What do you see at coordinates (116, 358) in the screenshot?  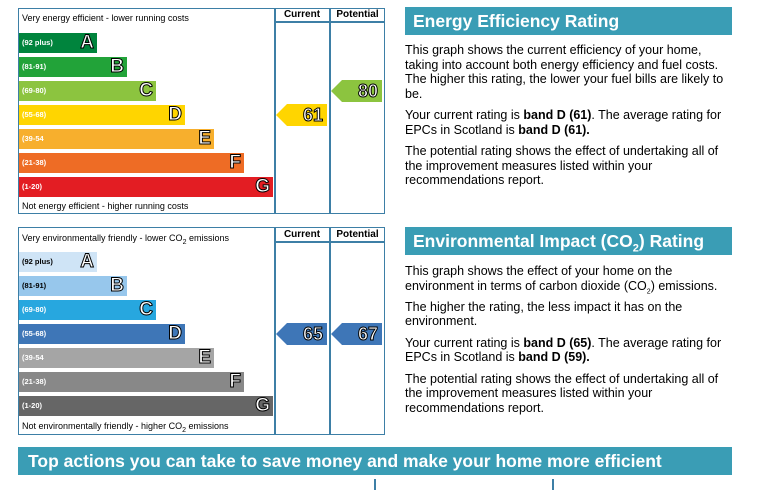 I see `environment-band-e: (39-54 E` at bounding box center [116, 358].